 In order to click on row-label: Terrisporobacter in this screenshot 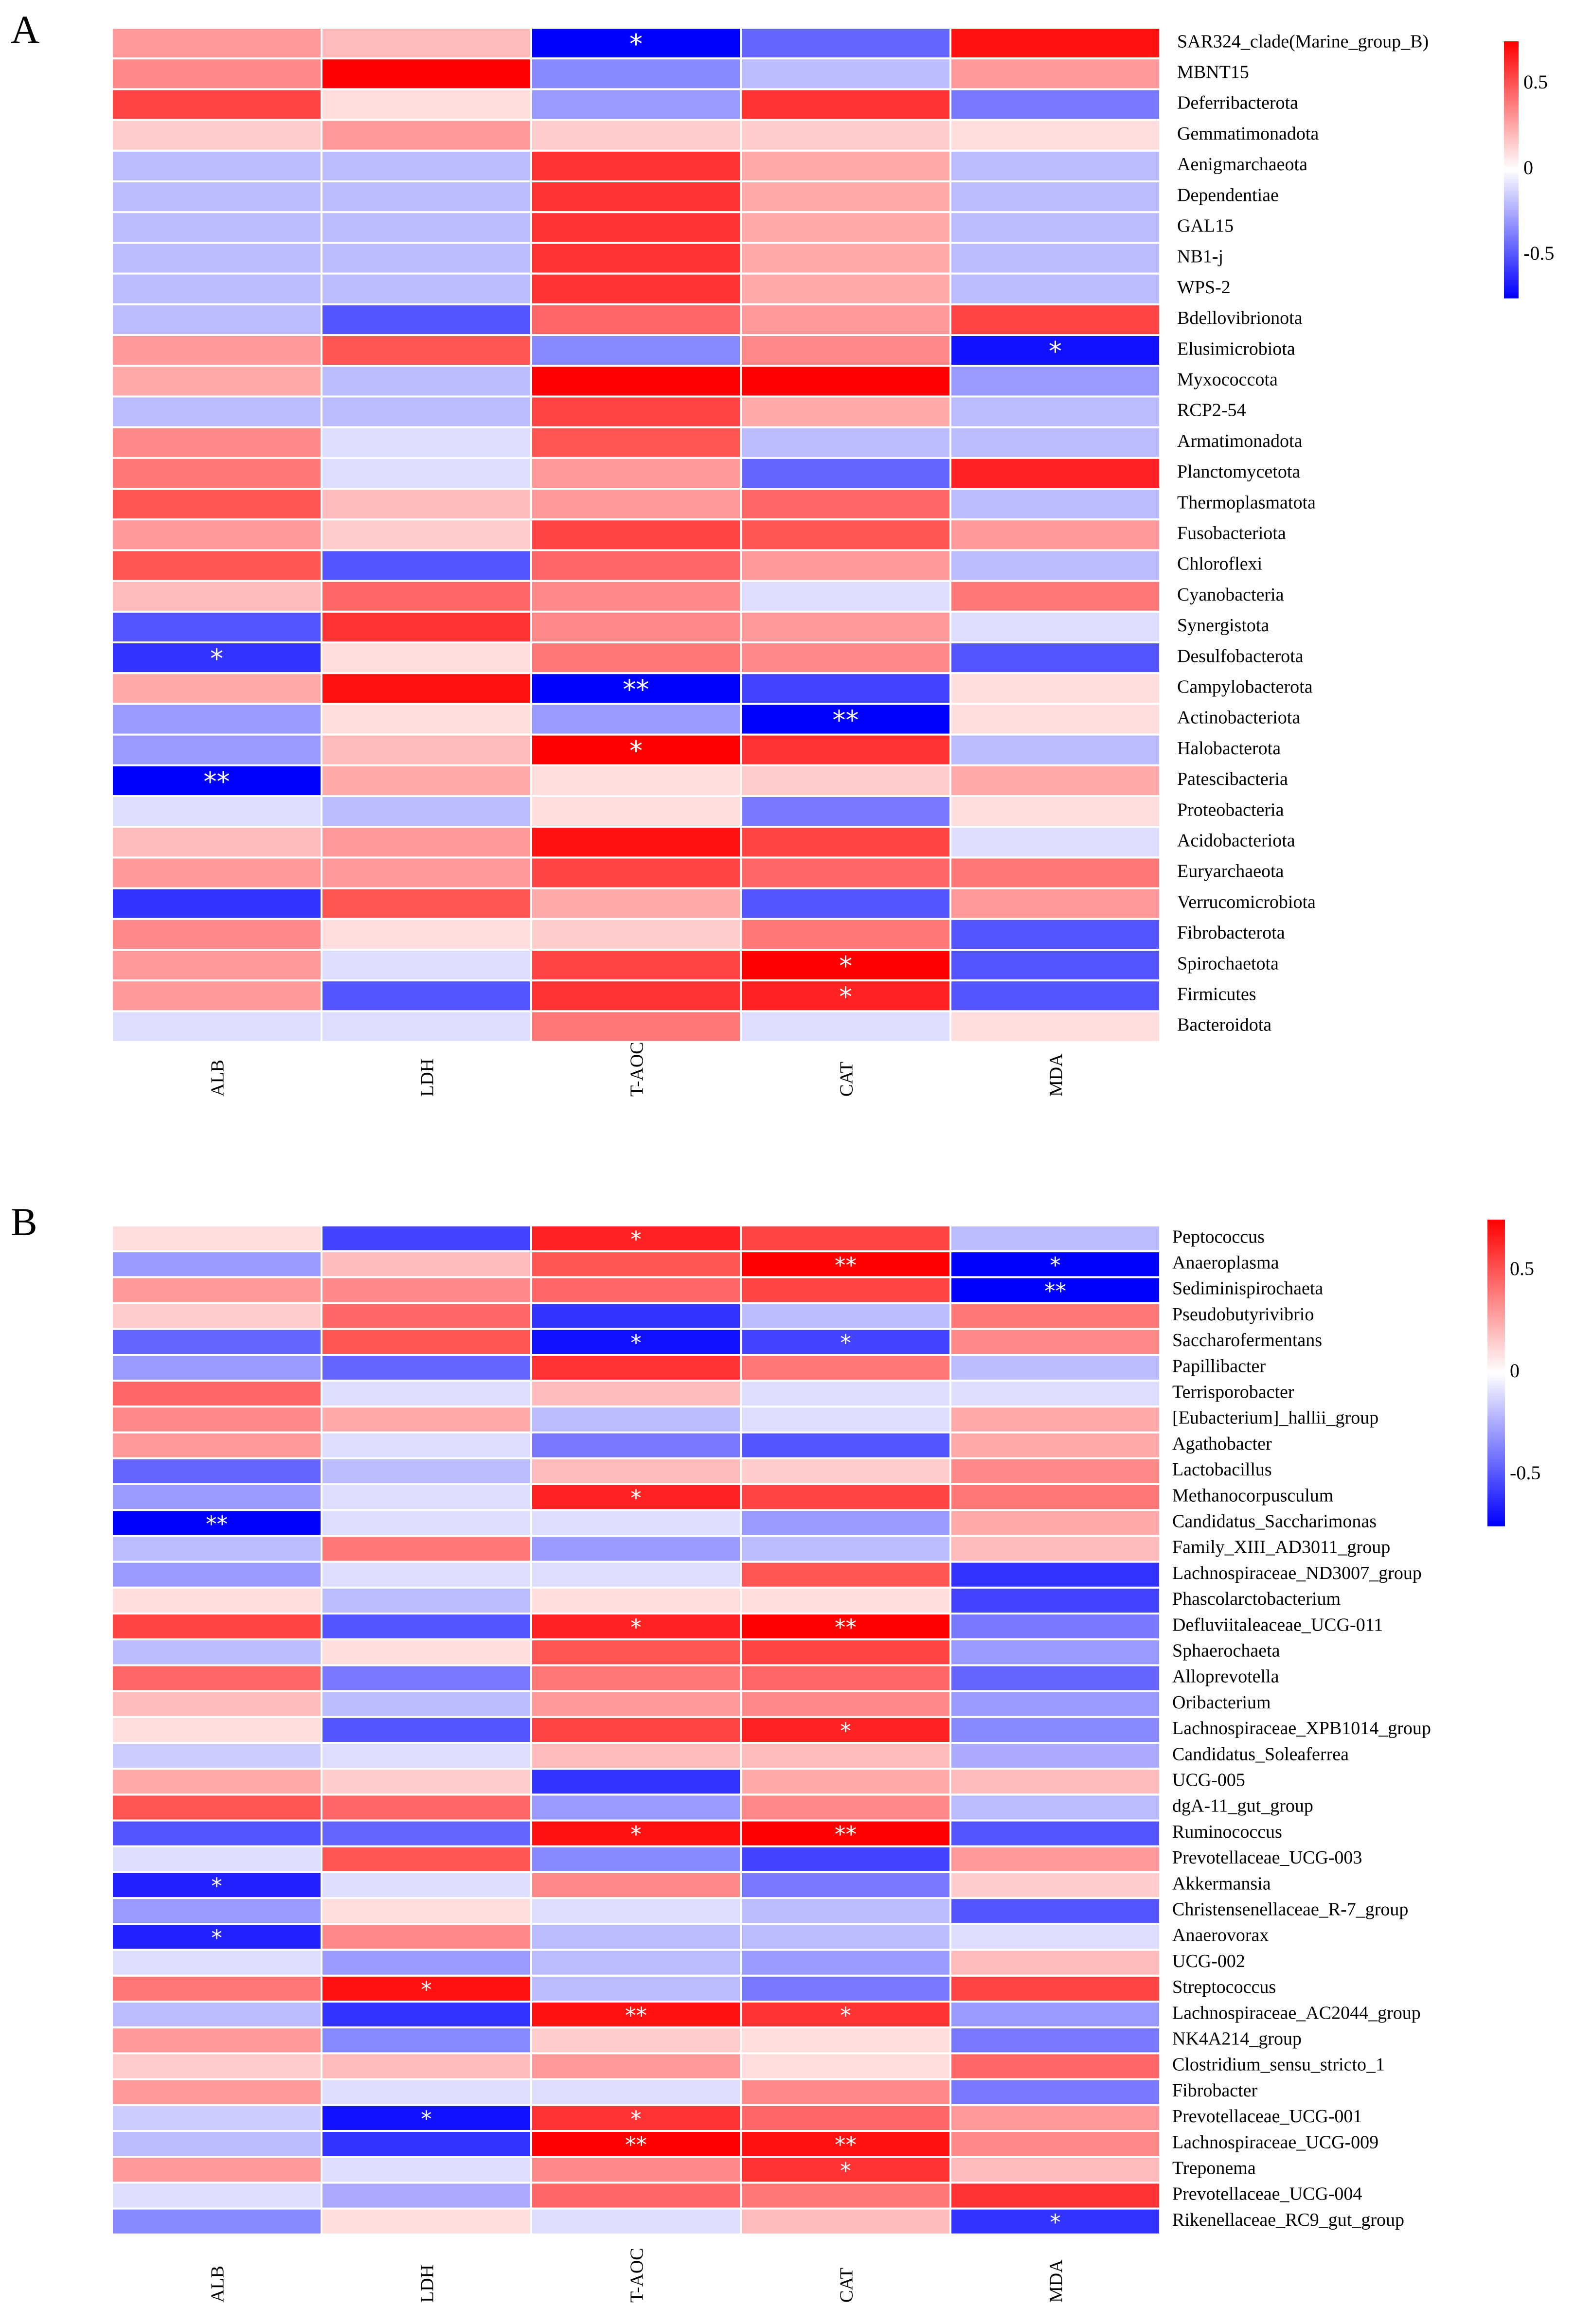, I will do `click(1233, 1392)`.